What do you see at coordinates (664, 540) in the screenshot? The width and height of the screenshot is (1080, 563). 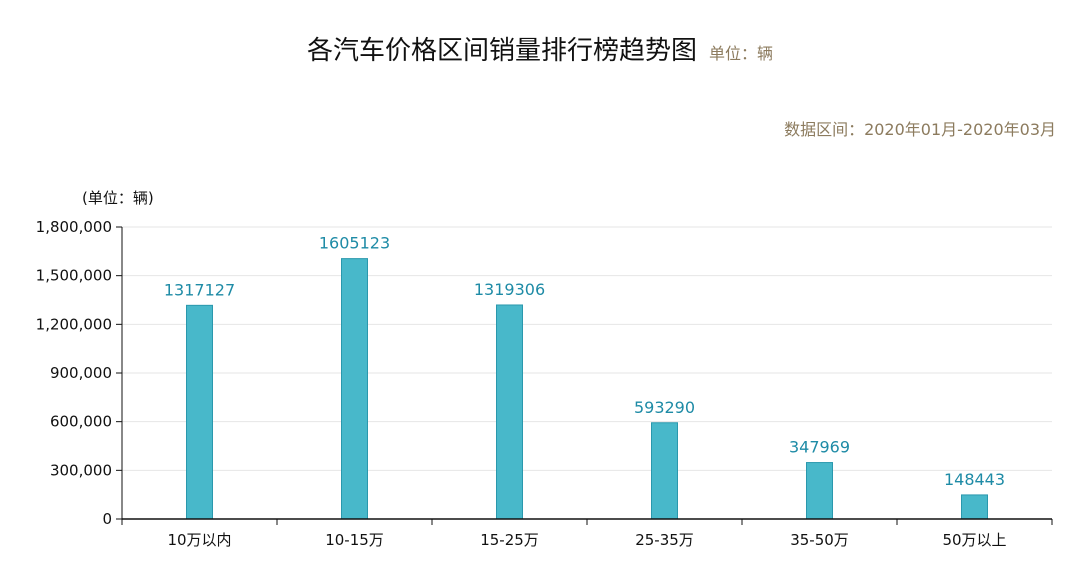 I see `x-tick-label: 25-35万` at bounding box center [664, 540].